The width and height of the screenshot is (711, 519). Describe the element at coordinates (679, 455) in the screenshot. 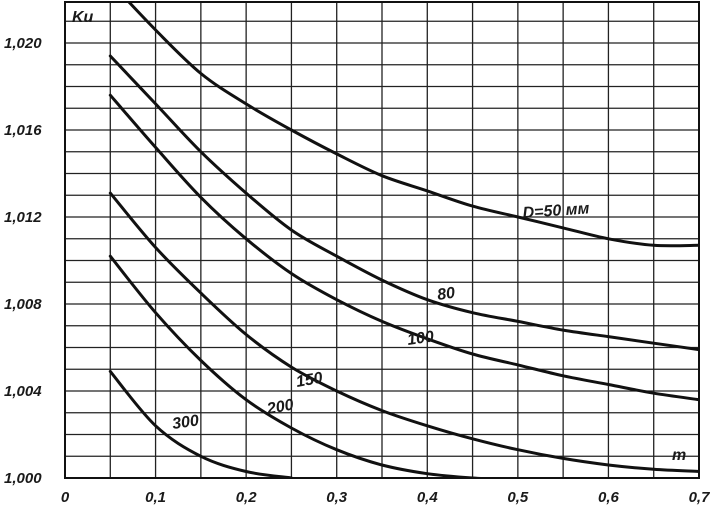

I see `x-axis-label: m` at that location.